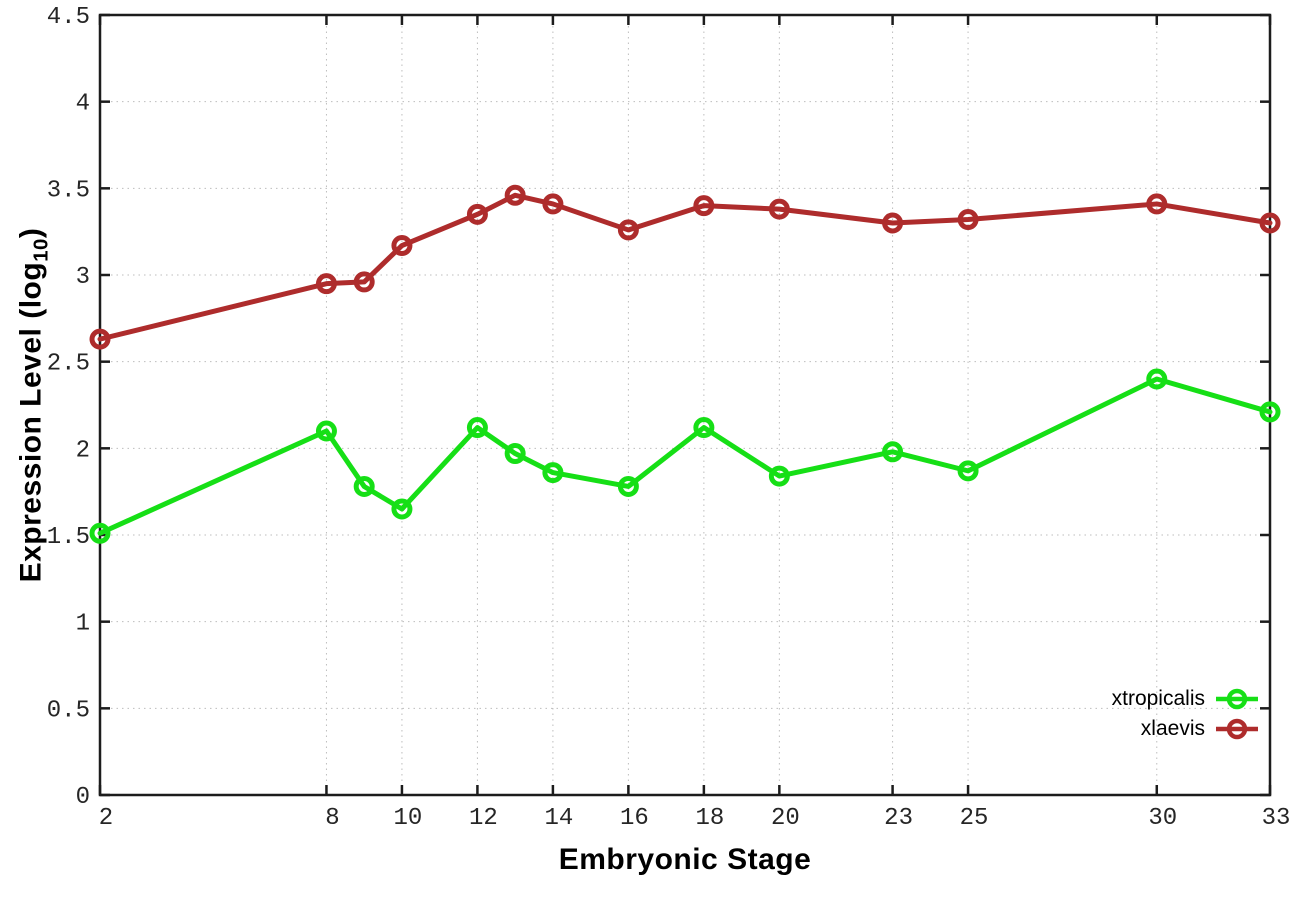 This screenshot has height=907, width=1296. I want to click on y-tick-label: 4, so click(83, 104).